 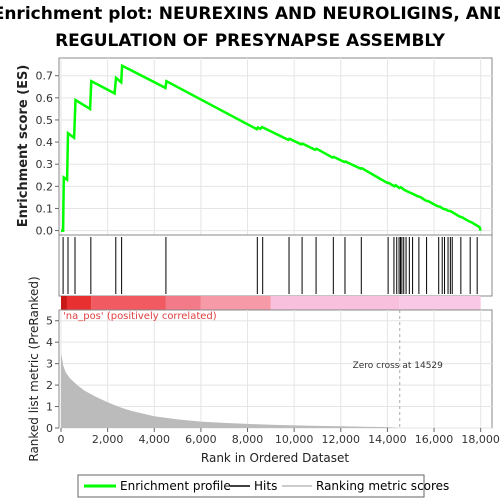 What do you see at coordinates (45, 208) in the screenshot?
I see `es-tick-label: 0.1` at bounding box center [45, 208].